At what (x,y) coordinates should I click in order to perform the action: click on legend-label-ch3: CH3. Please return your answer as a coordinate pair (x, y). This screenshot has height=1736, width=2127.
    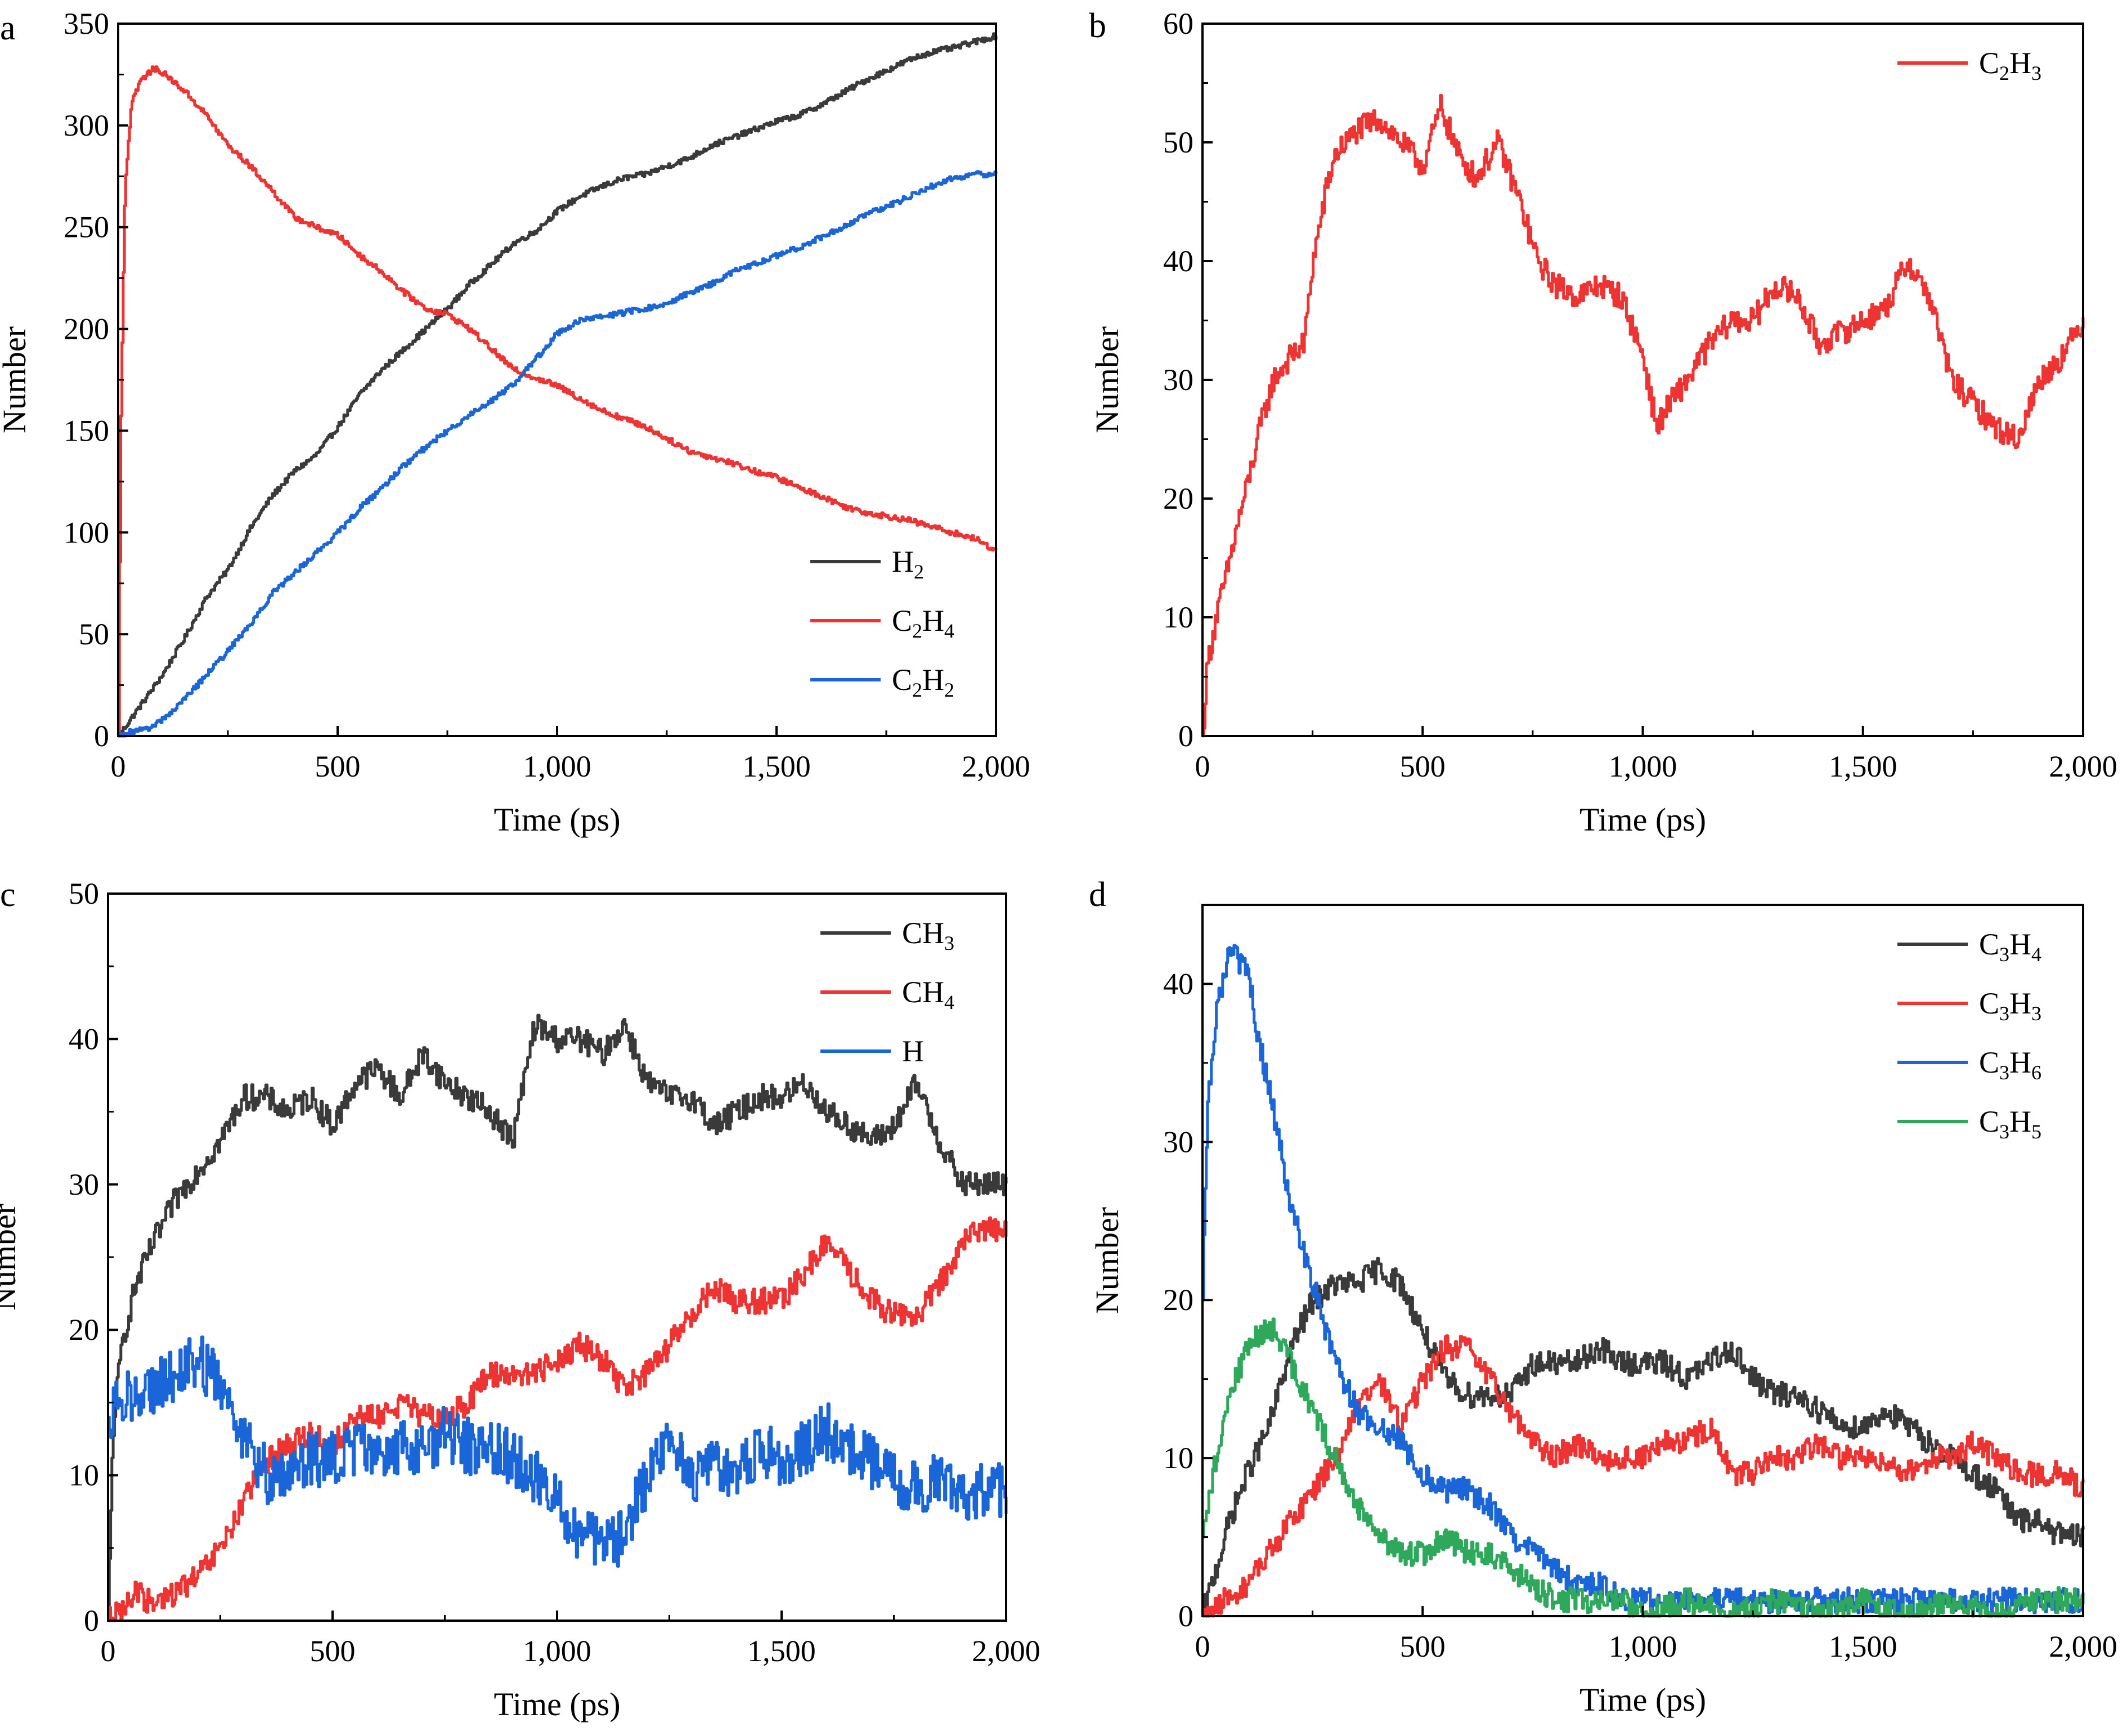
    Looking at the image, I should click on (928, 935).